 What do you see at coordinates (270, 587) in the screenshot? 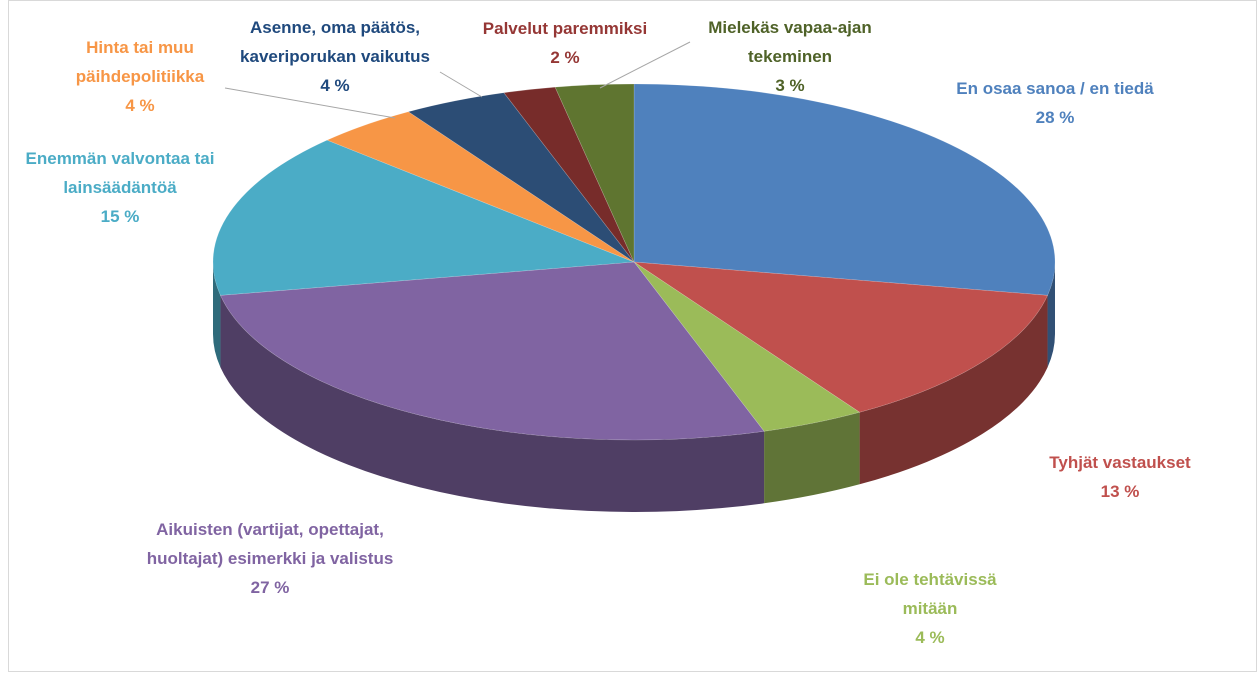
I see `value-label: 27 %` at bounding box center [270, 587].